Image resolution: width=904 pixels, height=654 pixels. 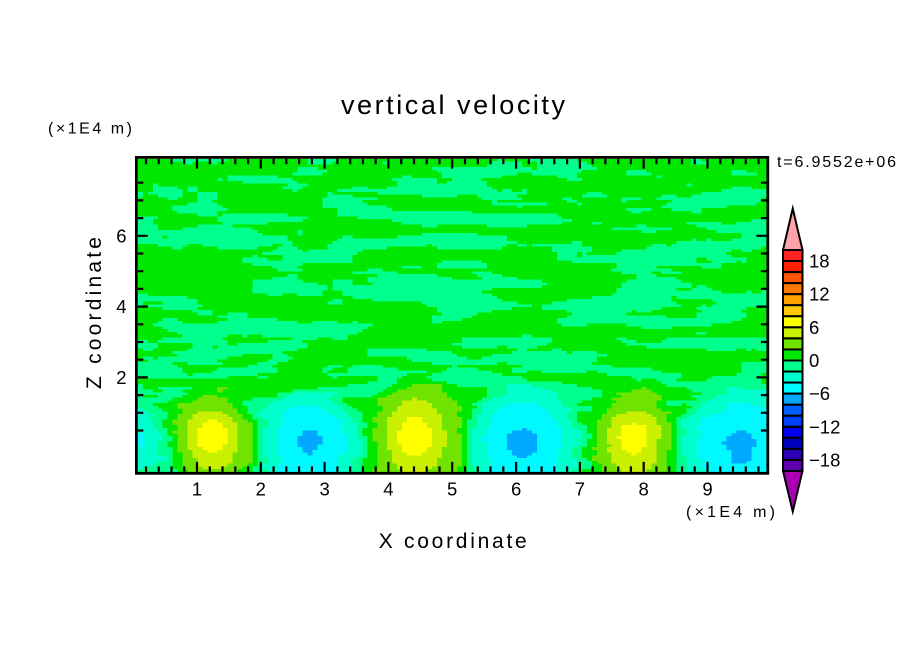 What do you see at coordinates (819, 393) in the screenshot?
I see `svg-text: −6` at bounding box center [819, 393].